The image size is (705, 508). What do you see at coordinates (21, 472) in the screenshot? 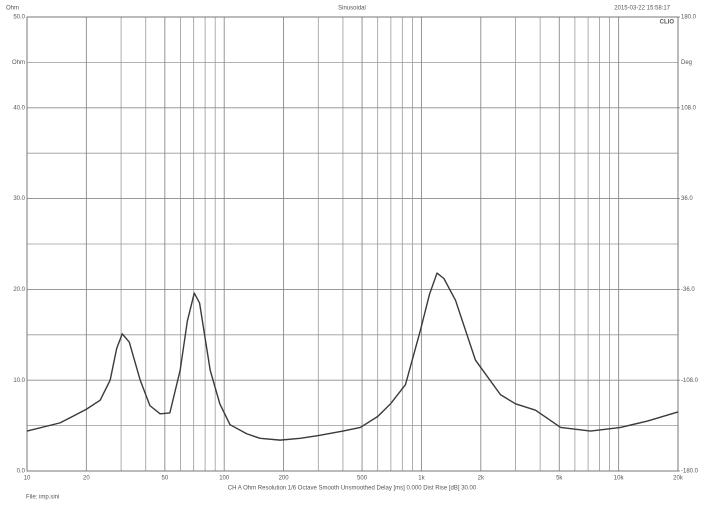
I see `y-tick-label: 0.0` at bounding box center [21, 472].